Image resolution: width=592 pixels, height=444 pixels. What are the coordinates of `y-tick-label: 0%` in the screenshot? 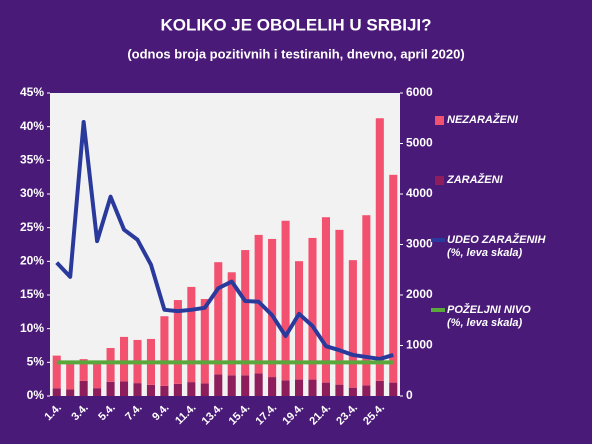 It's located at (36, 395).